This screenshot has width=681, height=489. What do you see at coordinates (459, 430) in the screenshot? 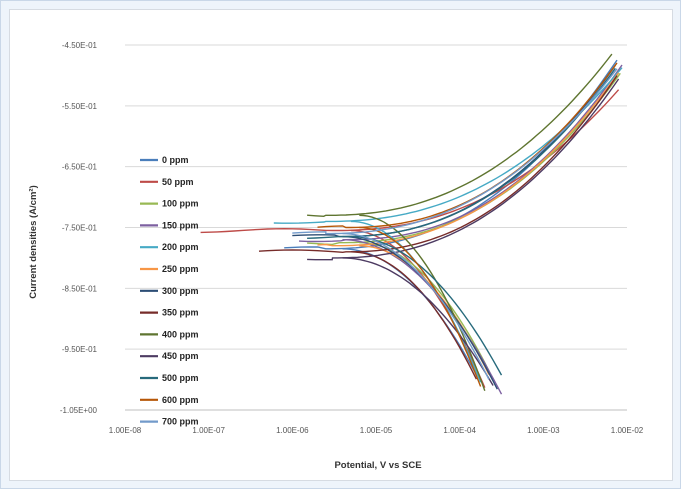
I see `x-tick-label: 1.00E-04` at bounding box center [459, 430].